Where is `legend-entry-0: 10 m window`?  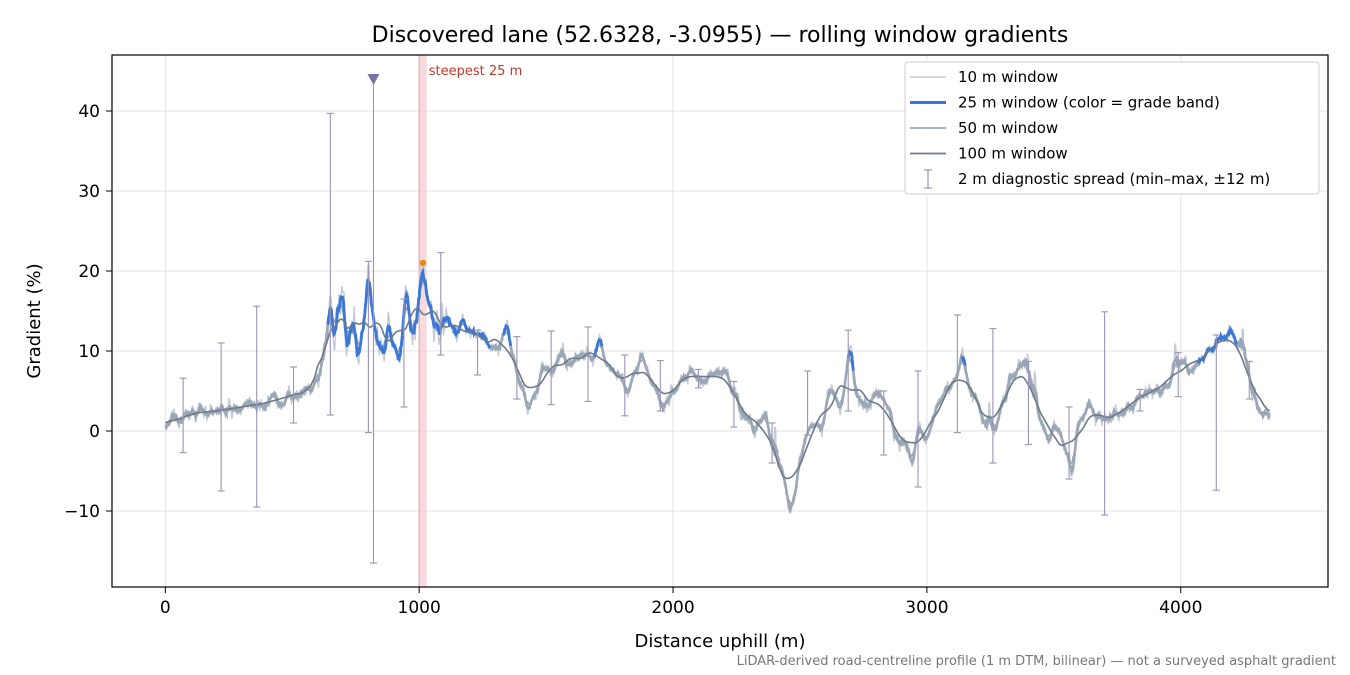
legend-entry-0: 10 m window is located at coordinates (984, 77).